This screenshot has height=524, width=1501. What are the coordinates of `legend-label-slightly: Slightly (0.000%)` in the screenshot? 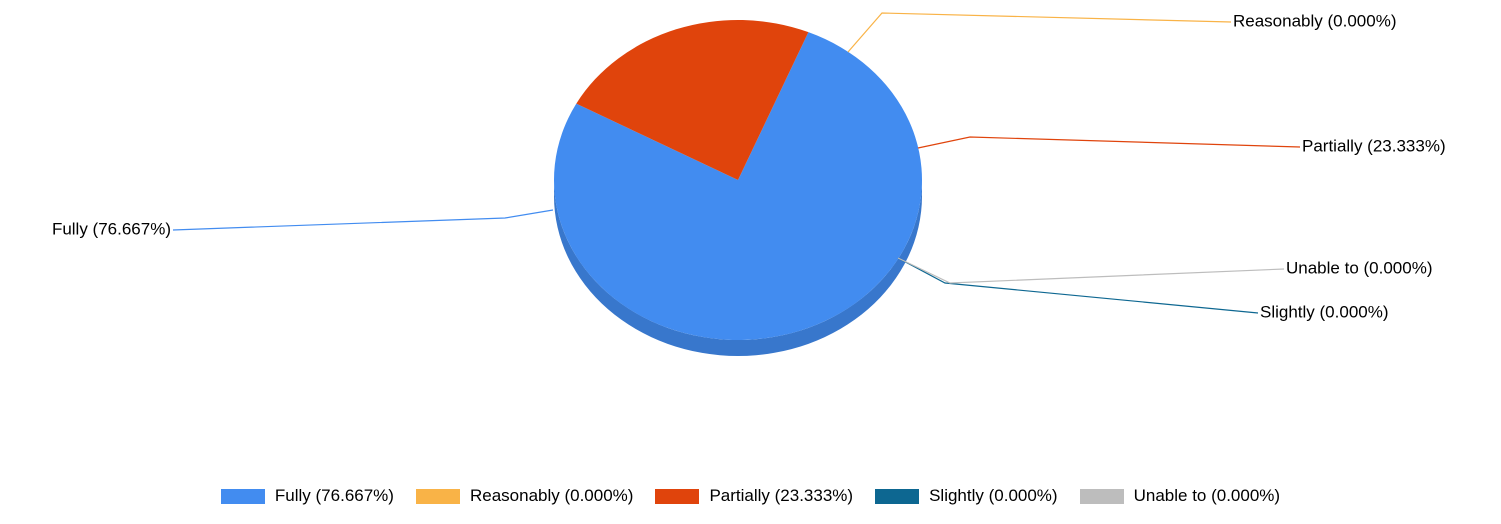 It's located at (993, 495).